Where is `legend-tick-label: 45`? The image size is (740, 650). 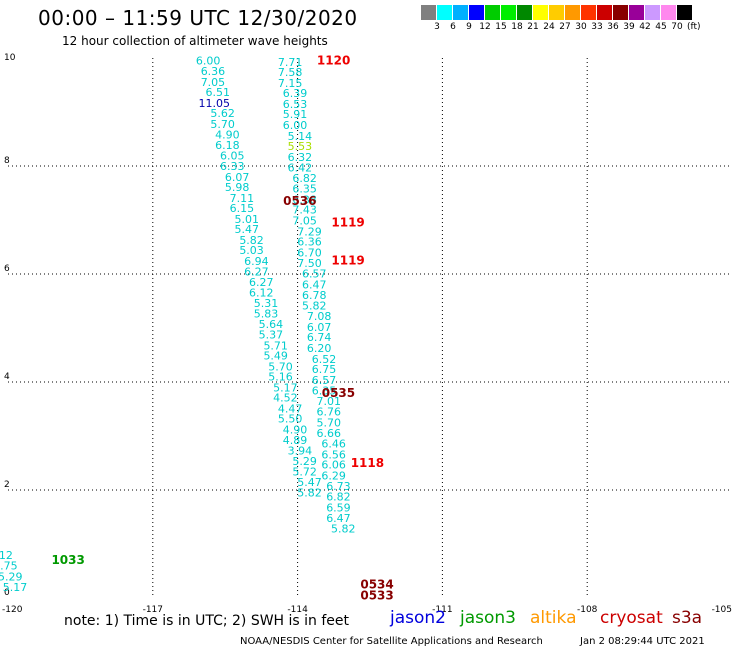 legend-tick-label: 45 is located at coordinates (661, 27).